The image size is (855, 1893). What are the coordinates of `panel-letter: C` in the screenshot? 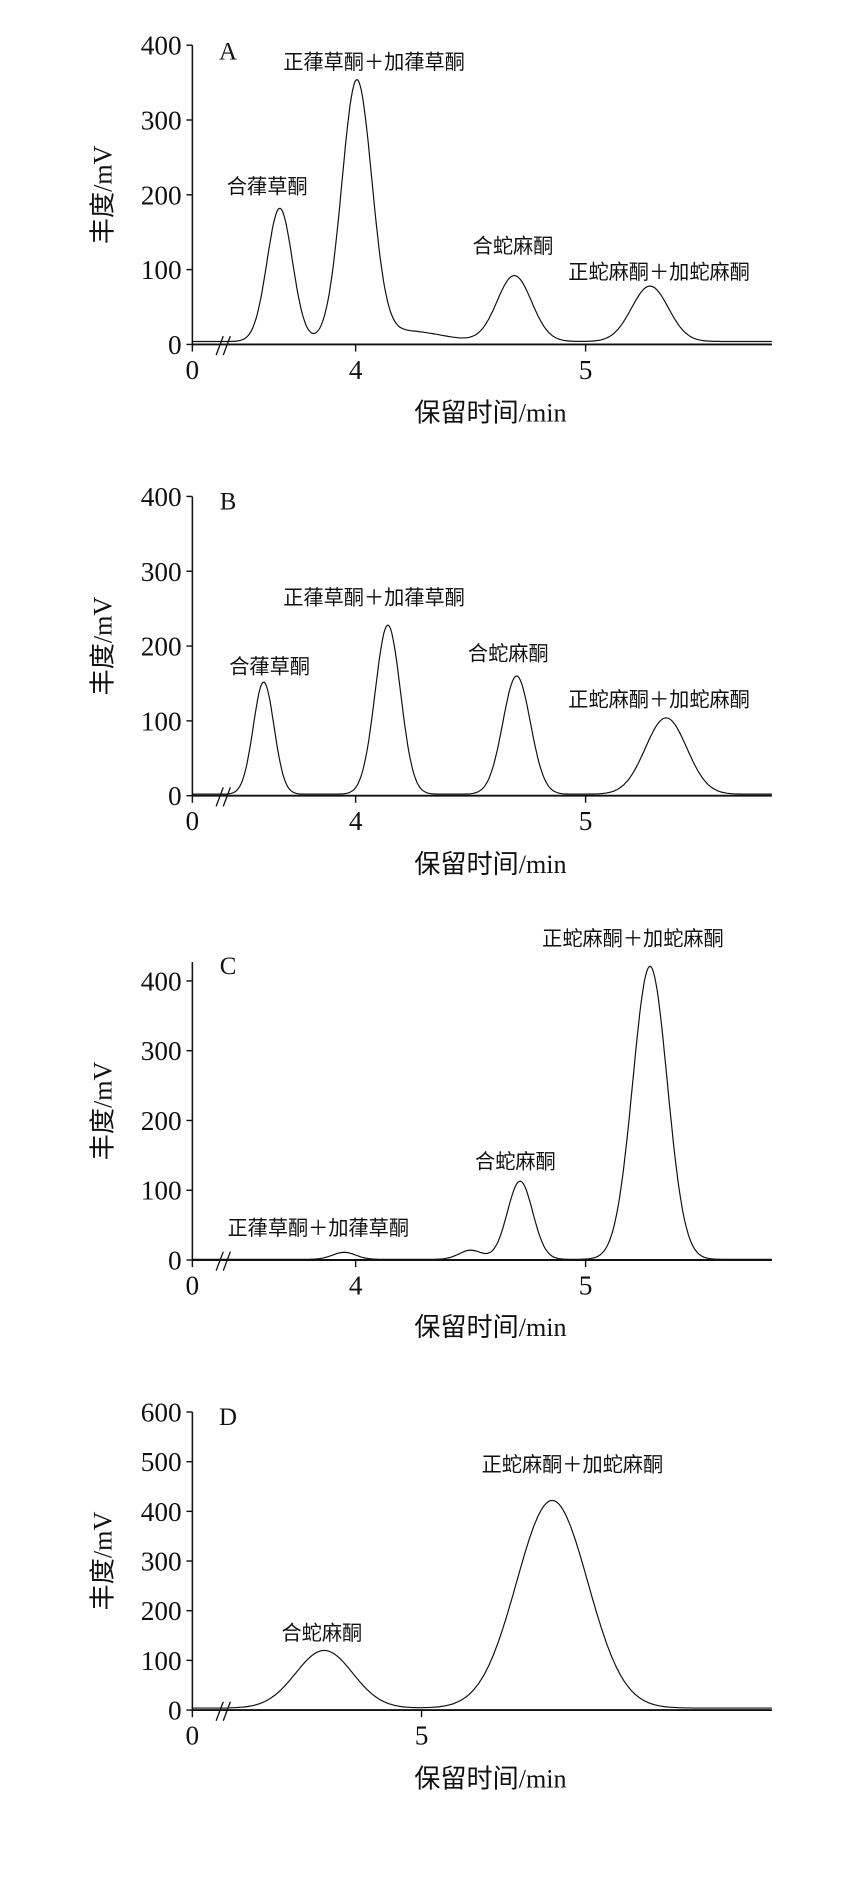 It's located at (228, 966).